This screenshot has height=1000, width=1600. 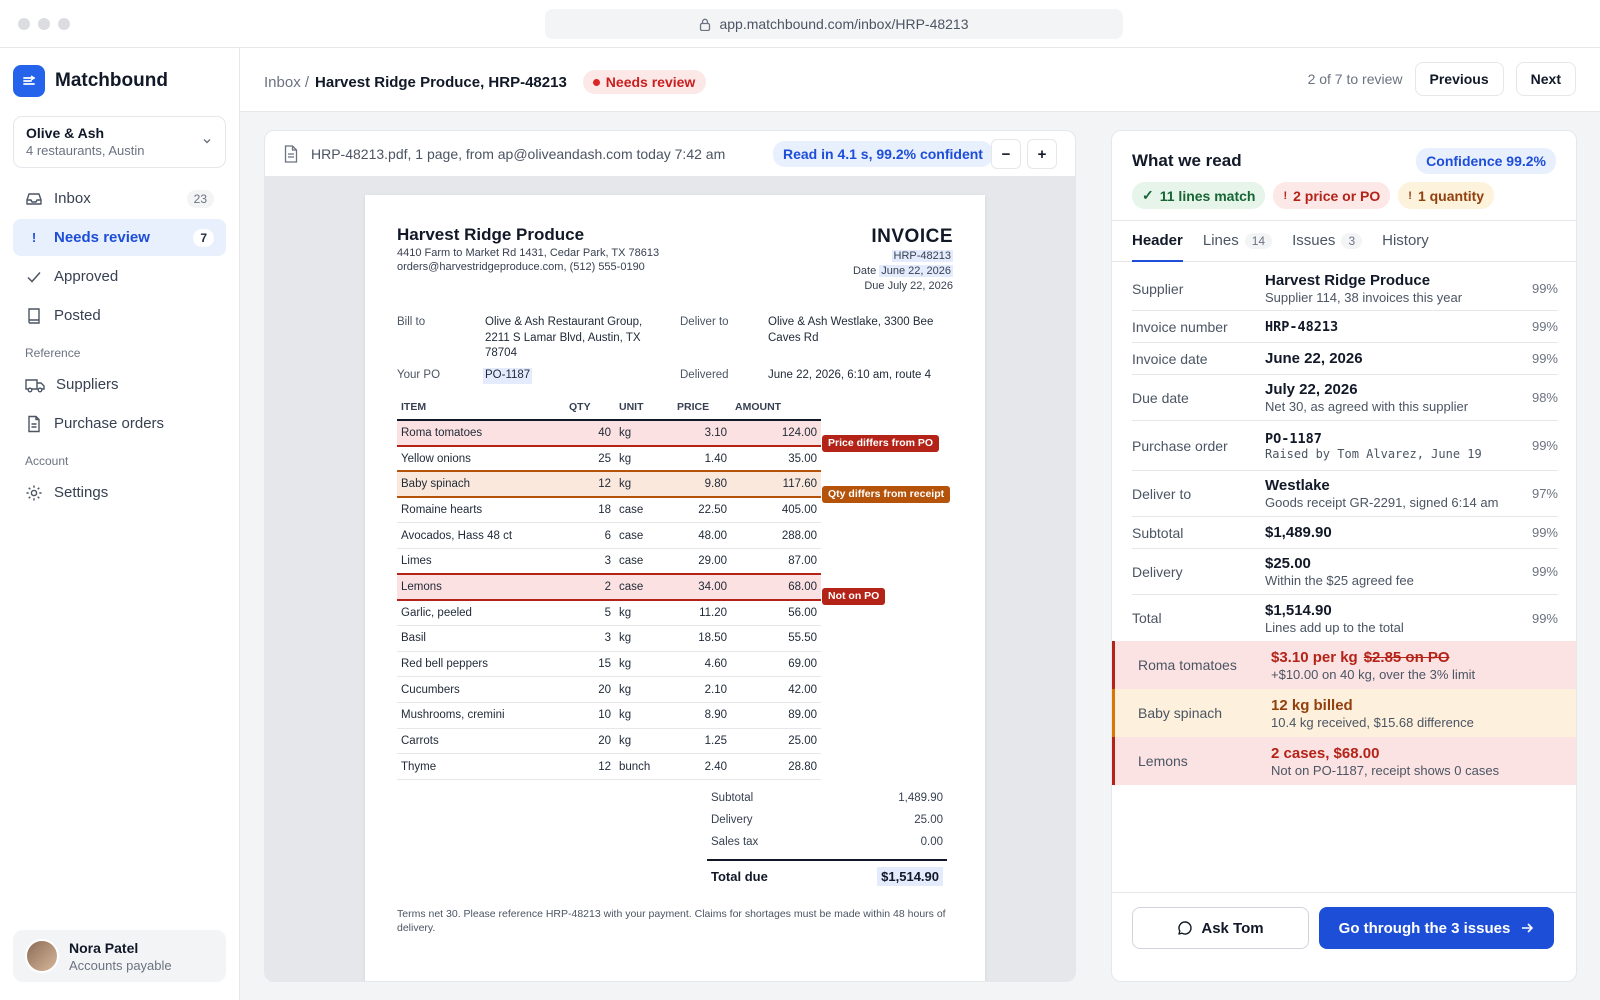 What do you see at coordinates (776, 561) in the screenshot?
I see `cell-amount: 87.00` at bounding box center [776, 561].